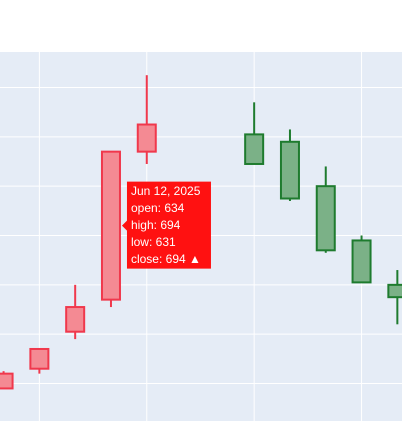 Image resolution: width=402 pixels, height=421 pixels. Describe the element at coordinates (166, 259) in the screenshot. I see `tooltip-close: close: 694 ▲` at that location.